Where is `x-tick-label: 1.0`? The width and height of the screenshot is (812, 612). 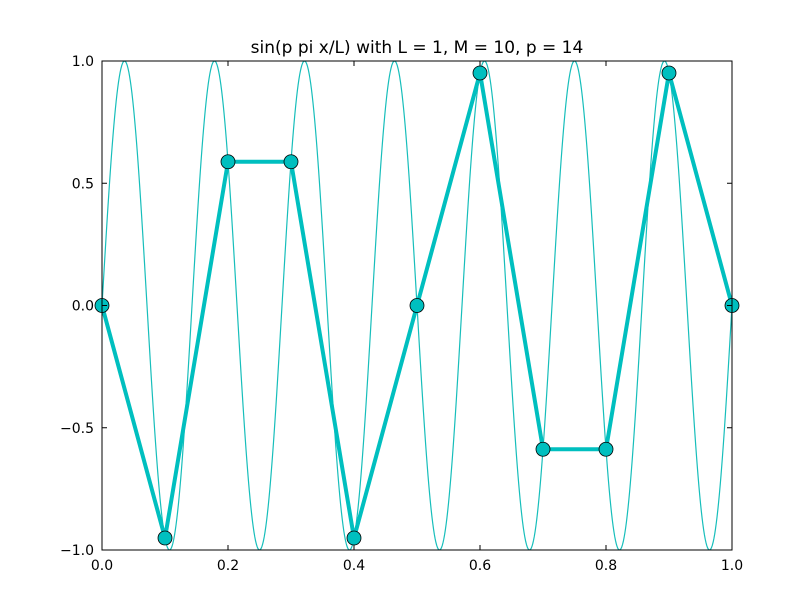 x-tick-label: 1.0 is located at coordinates (732, 566).